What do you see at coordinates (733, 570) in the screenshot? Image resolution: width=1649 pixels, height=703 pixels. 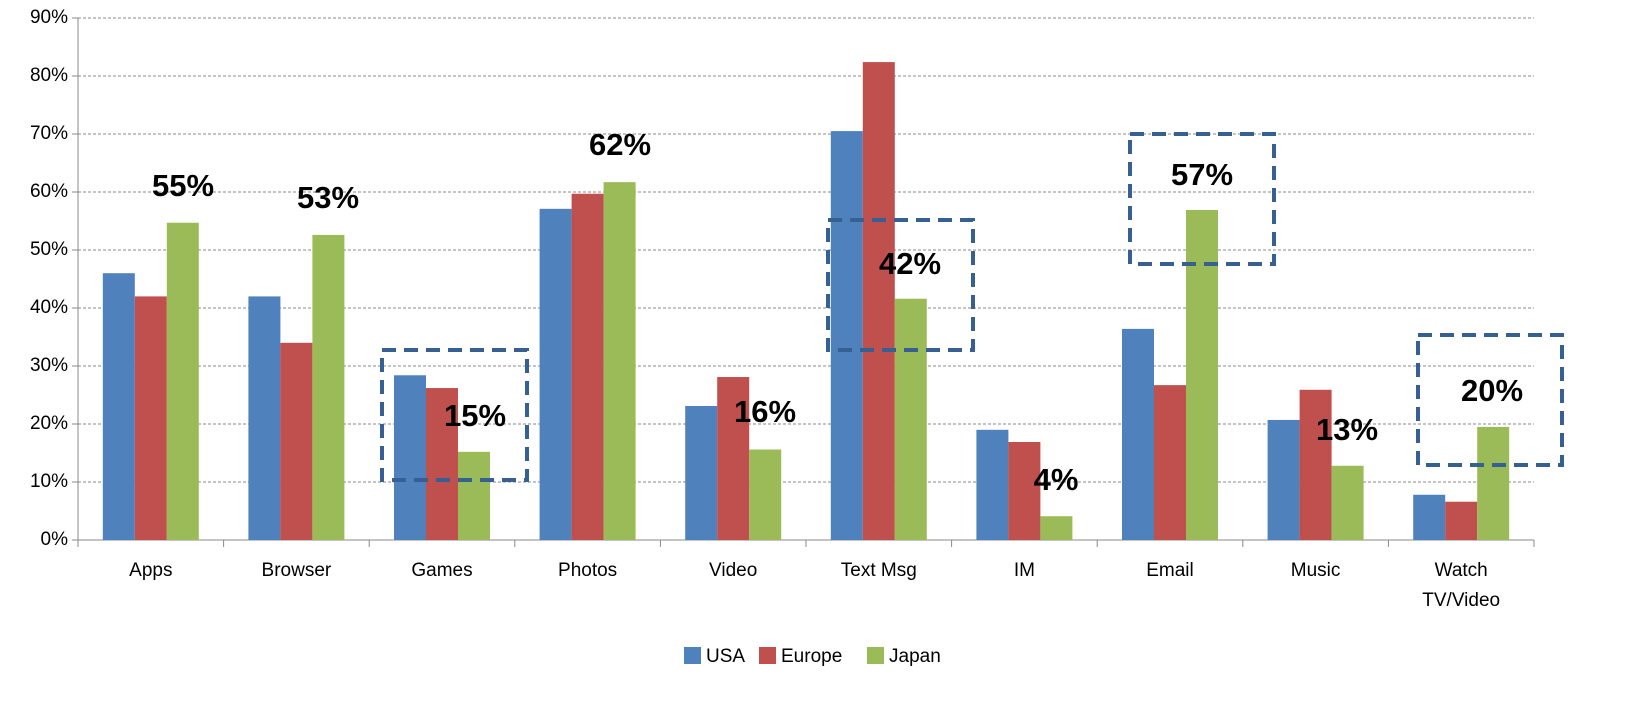 I see `x-tick-label: Video` at bounding box center [733, 570].